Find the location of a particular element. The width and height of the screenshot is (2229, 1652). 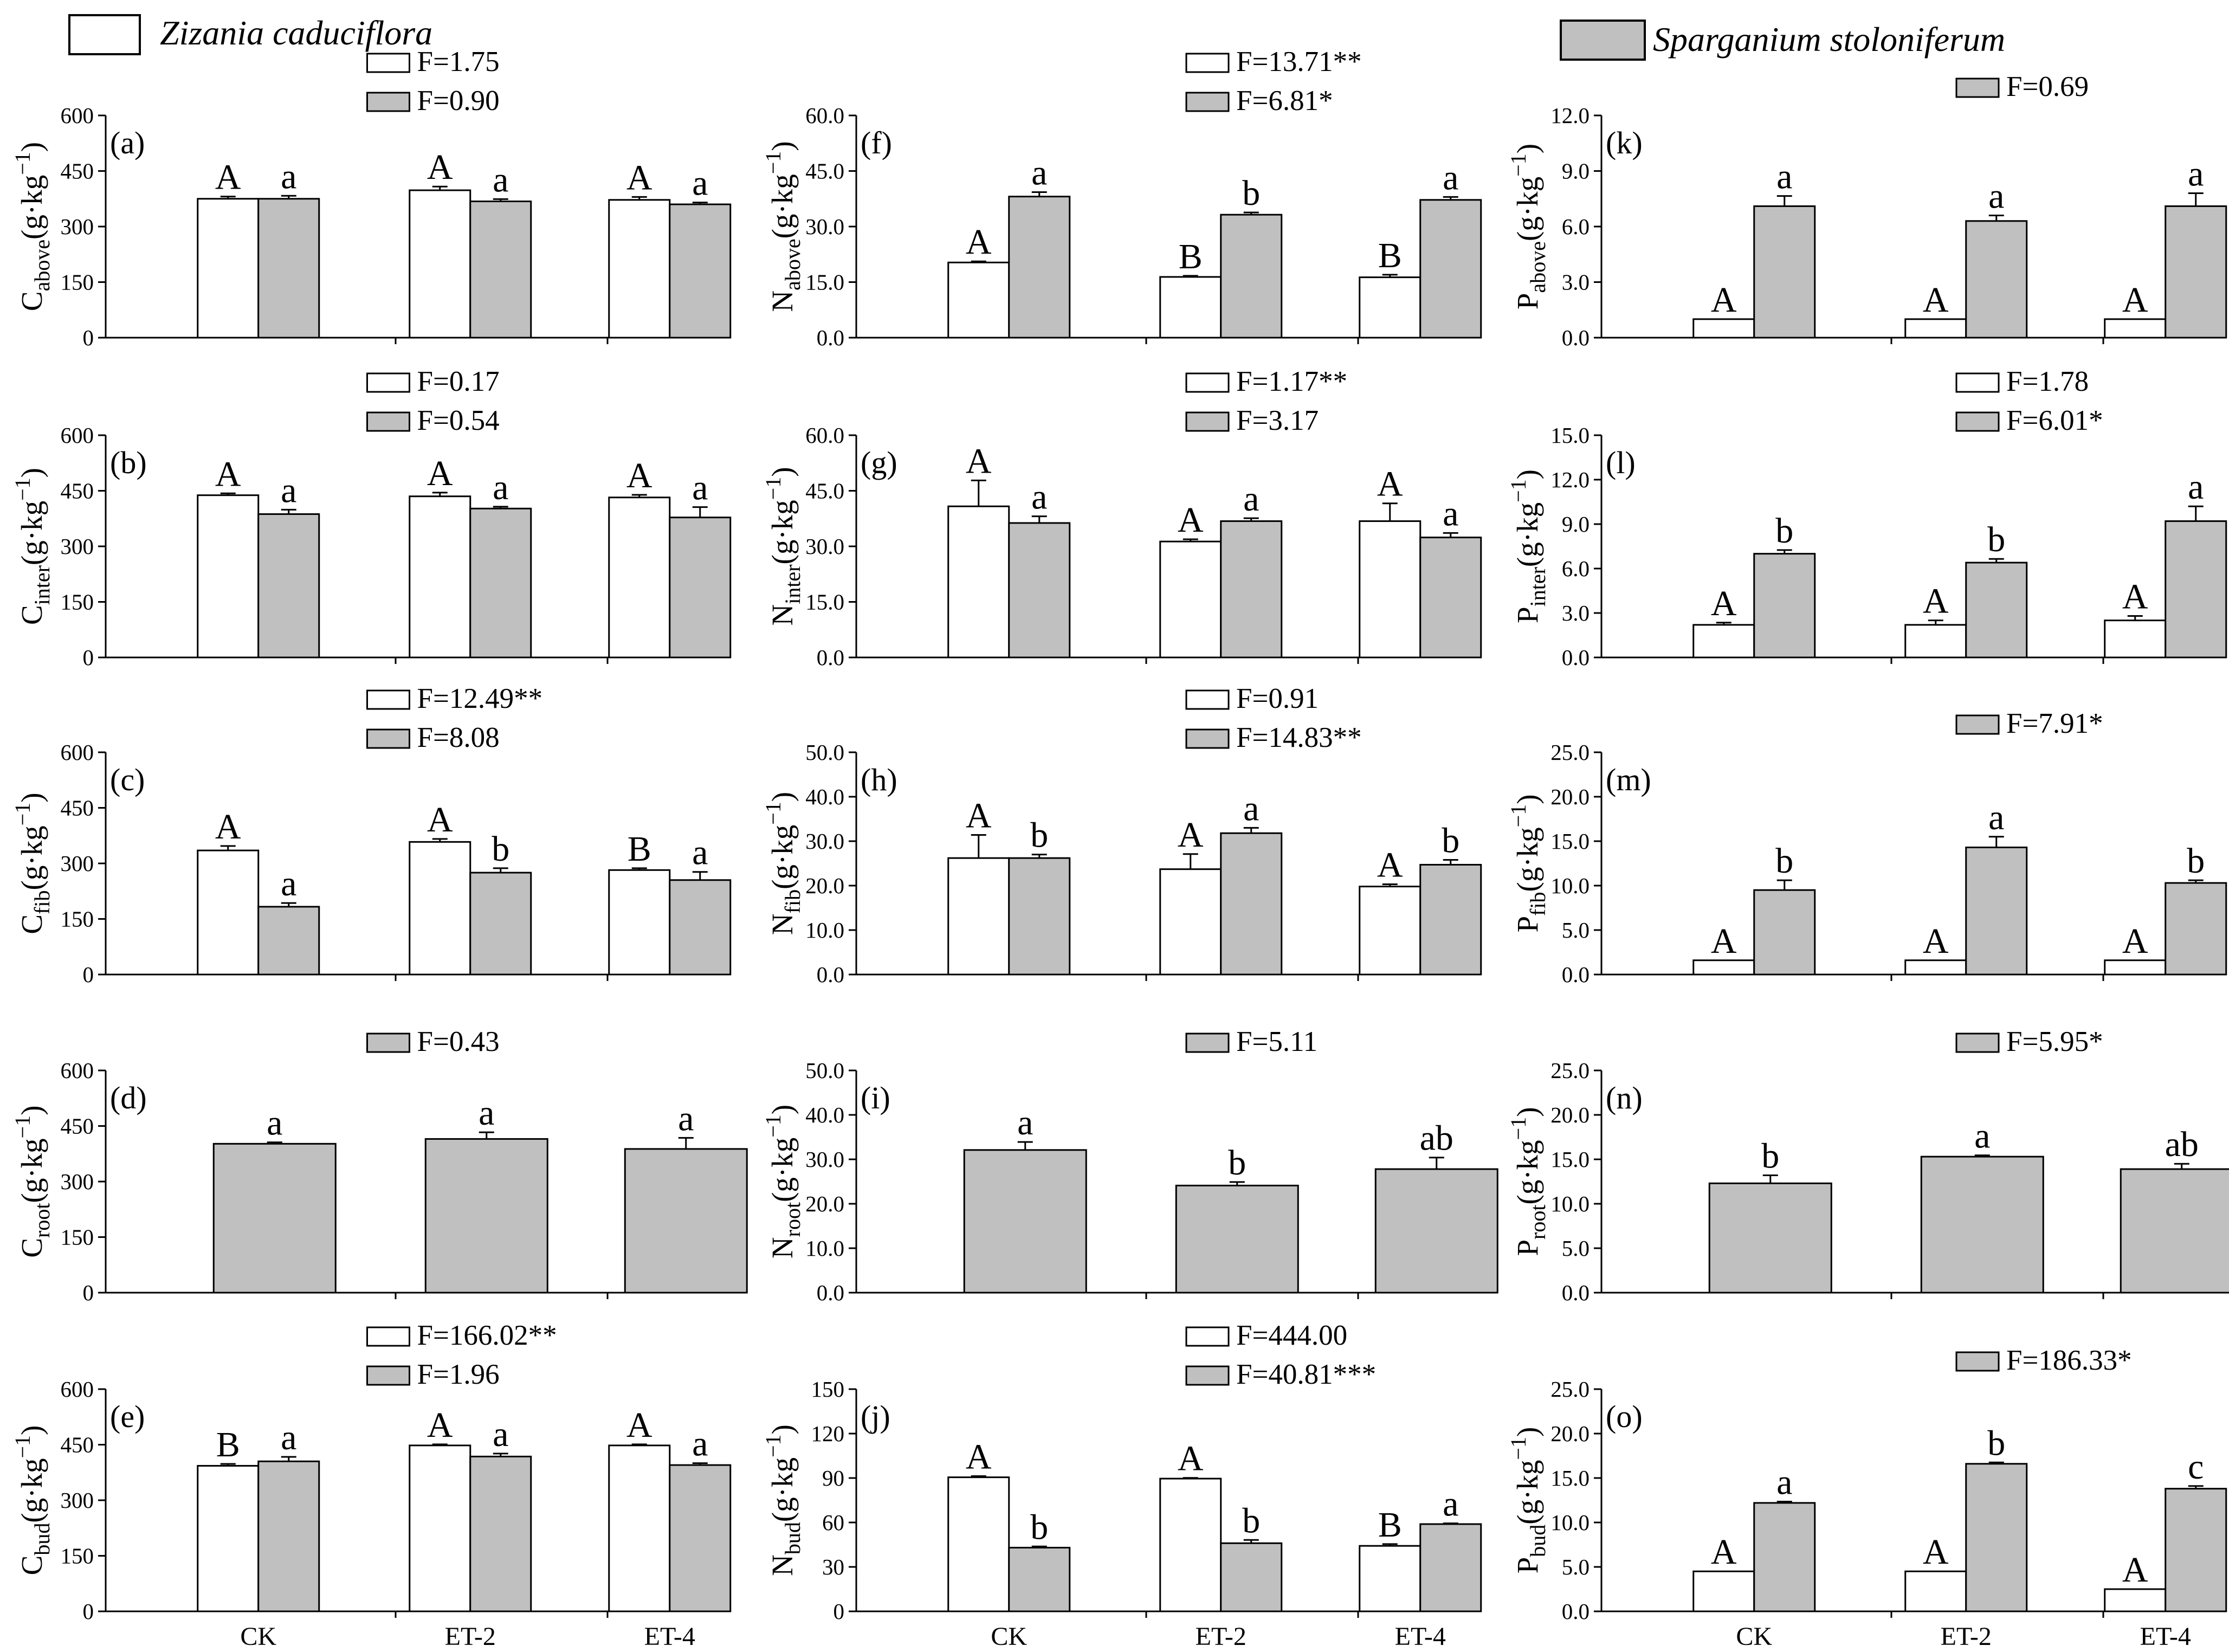

y-axis-label: Proot(g·kg−1) is located at coordinates (1528, 1181).